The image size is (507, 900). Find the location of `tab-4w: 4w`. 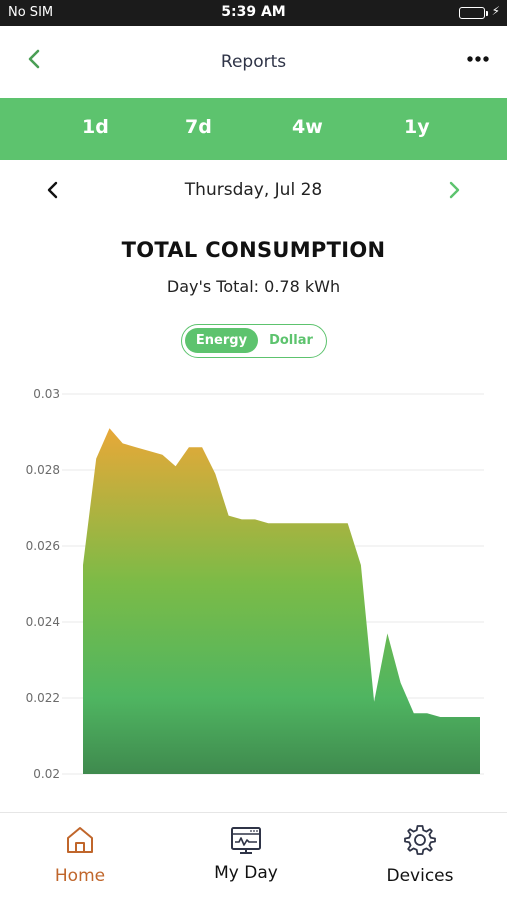

tab-4w: 4w is located at coordinates (307, 127).